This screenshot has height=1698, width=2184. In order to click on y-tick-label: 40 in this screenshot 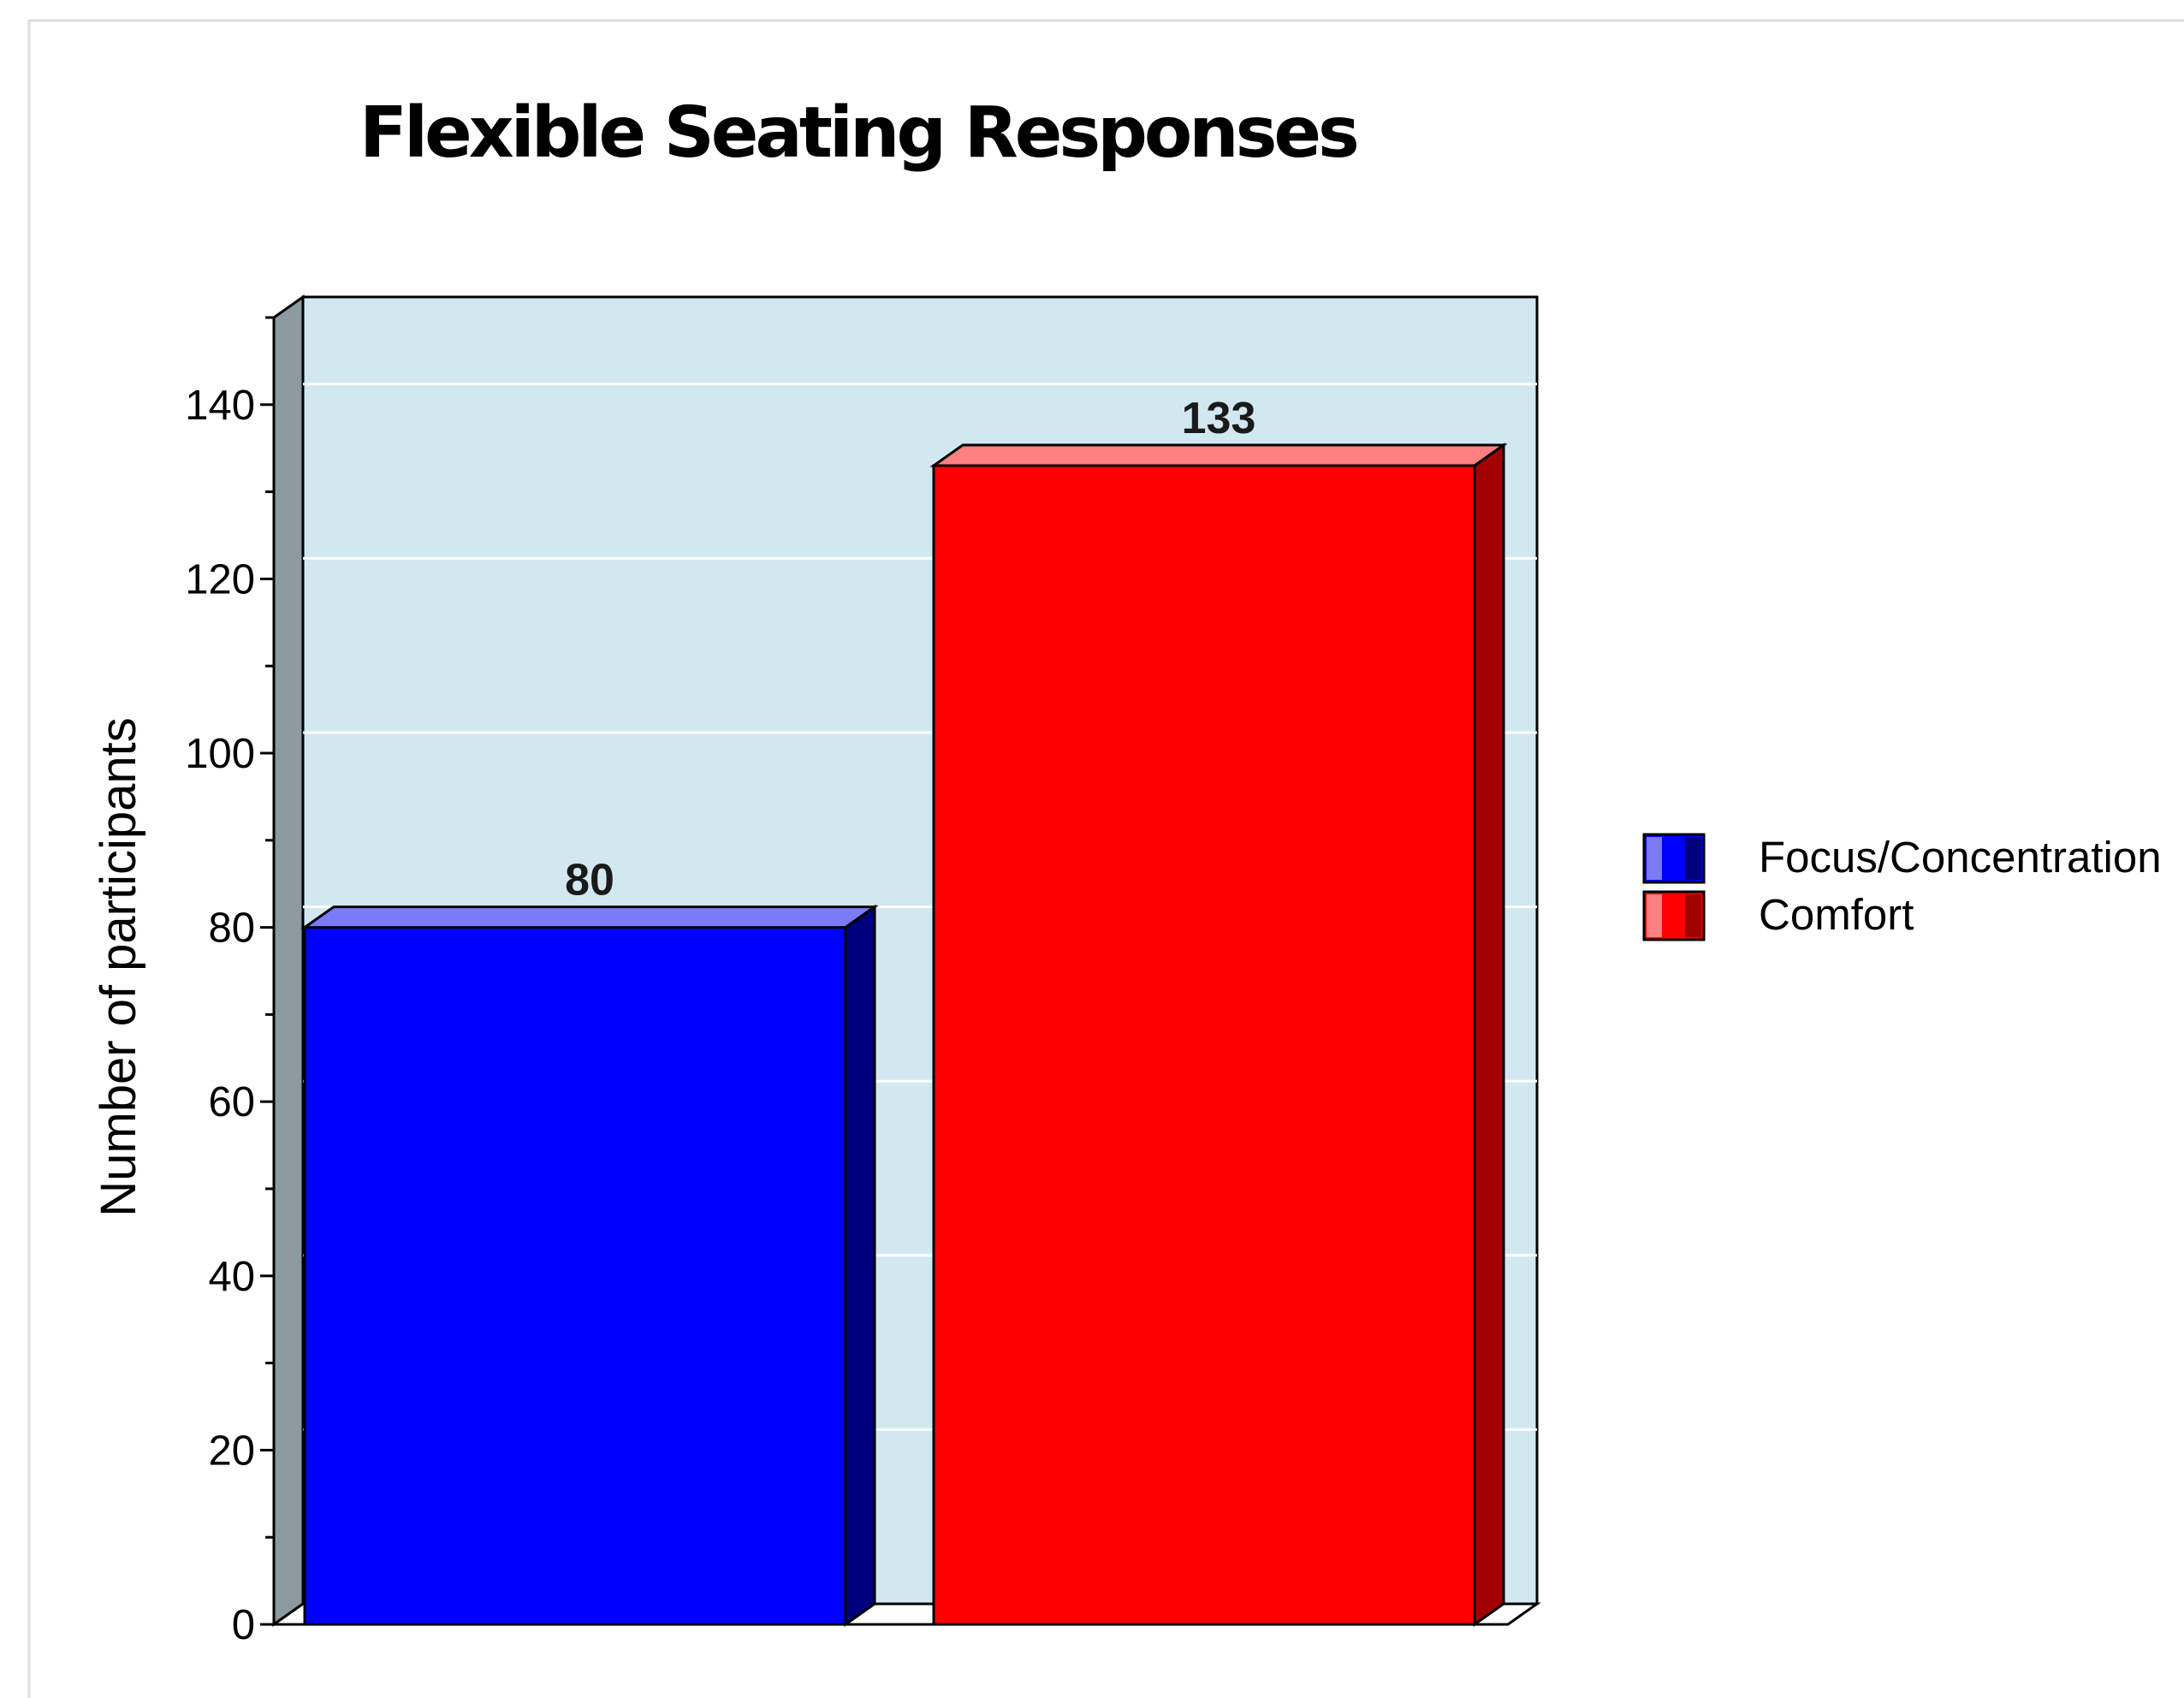, I will do `click(231, 1277)`.